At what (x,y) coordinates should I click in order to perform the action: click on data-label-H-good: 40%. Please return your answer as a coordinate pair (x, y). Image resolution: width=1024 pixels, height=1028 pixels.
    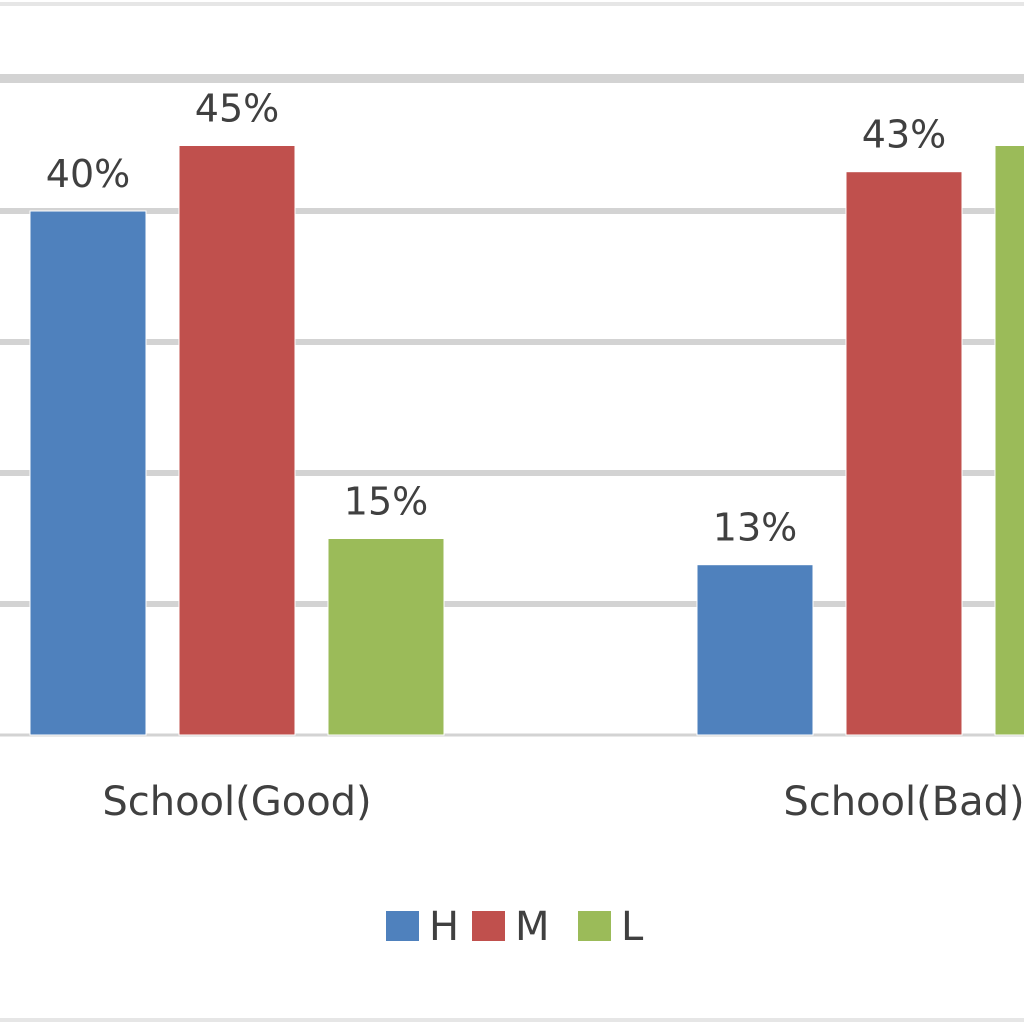
    Looking at the image, I should click on (88, 174).